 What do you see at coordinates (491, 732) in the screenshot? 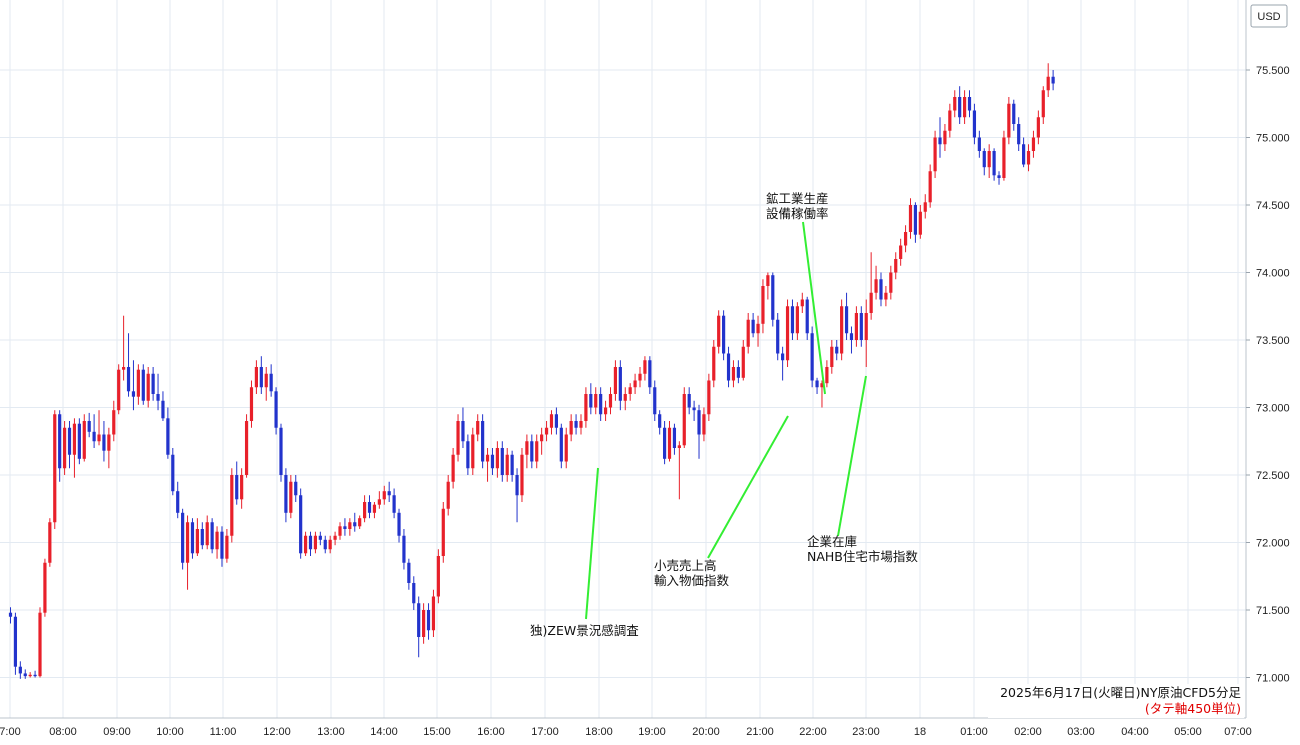
I see `x-tick-label: 16:00` at bounding box center [491, 732].